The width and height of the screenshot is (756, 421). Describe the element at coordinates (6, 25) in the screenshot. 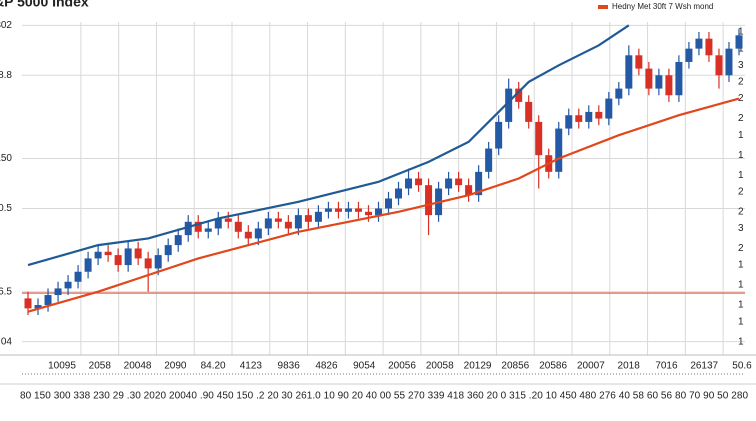

I see `y-tick-label: 802` at that location.